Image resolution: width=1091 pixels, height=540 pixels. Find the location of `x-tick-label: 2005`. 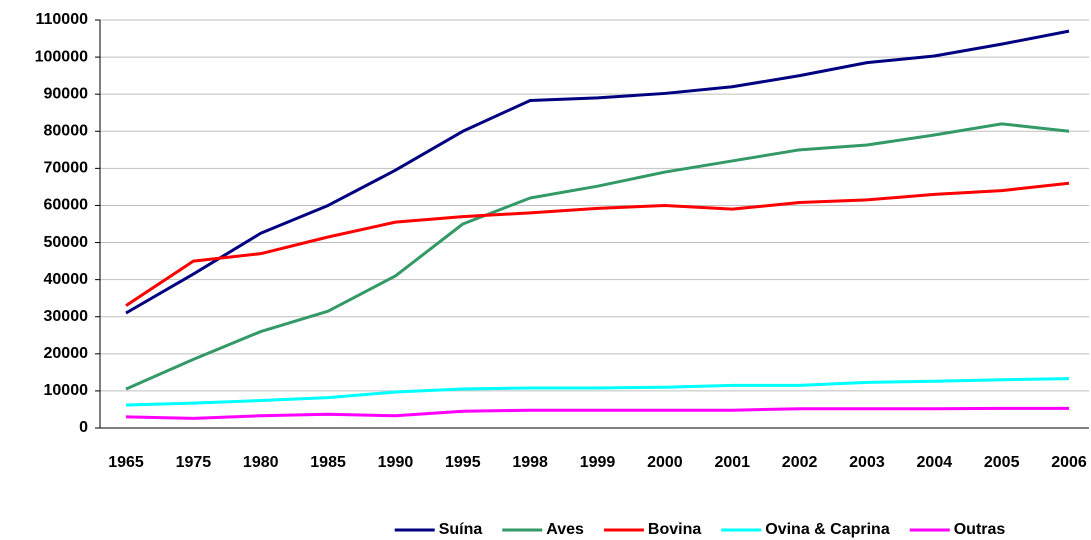

x-tick-label: 2005 is located at coordinates (1002, 462).